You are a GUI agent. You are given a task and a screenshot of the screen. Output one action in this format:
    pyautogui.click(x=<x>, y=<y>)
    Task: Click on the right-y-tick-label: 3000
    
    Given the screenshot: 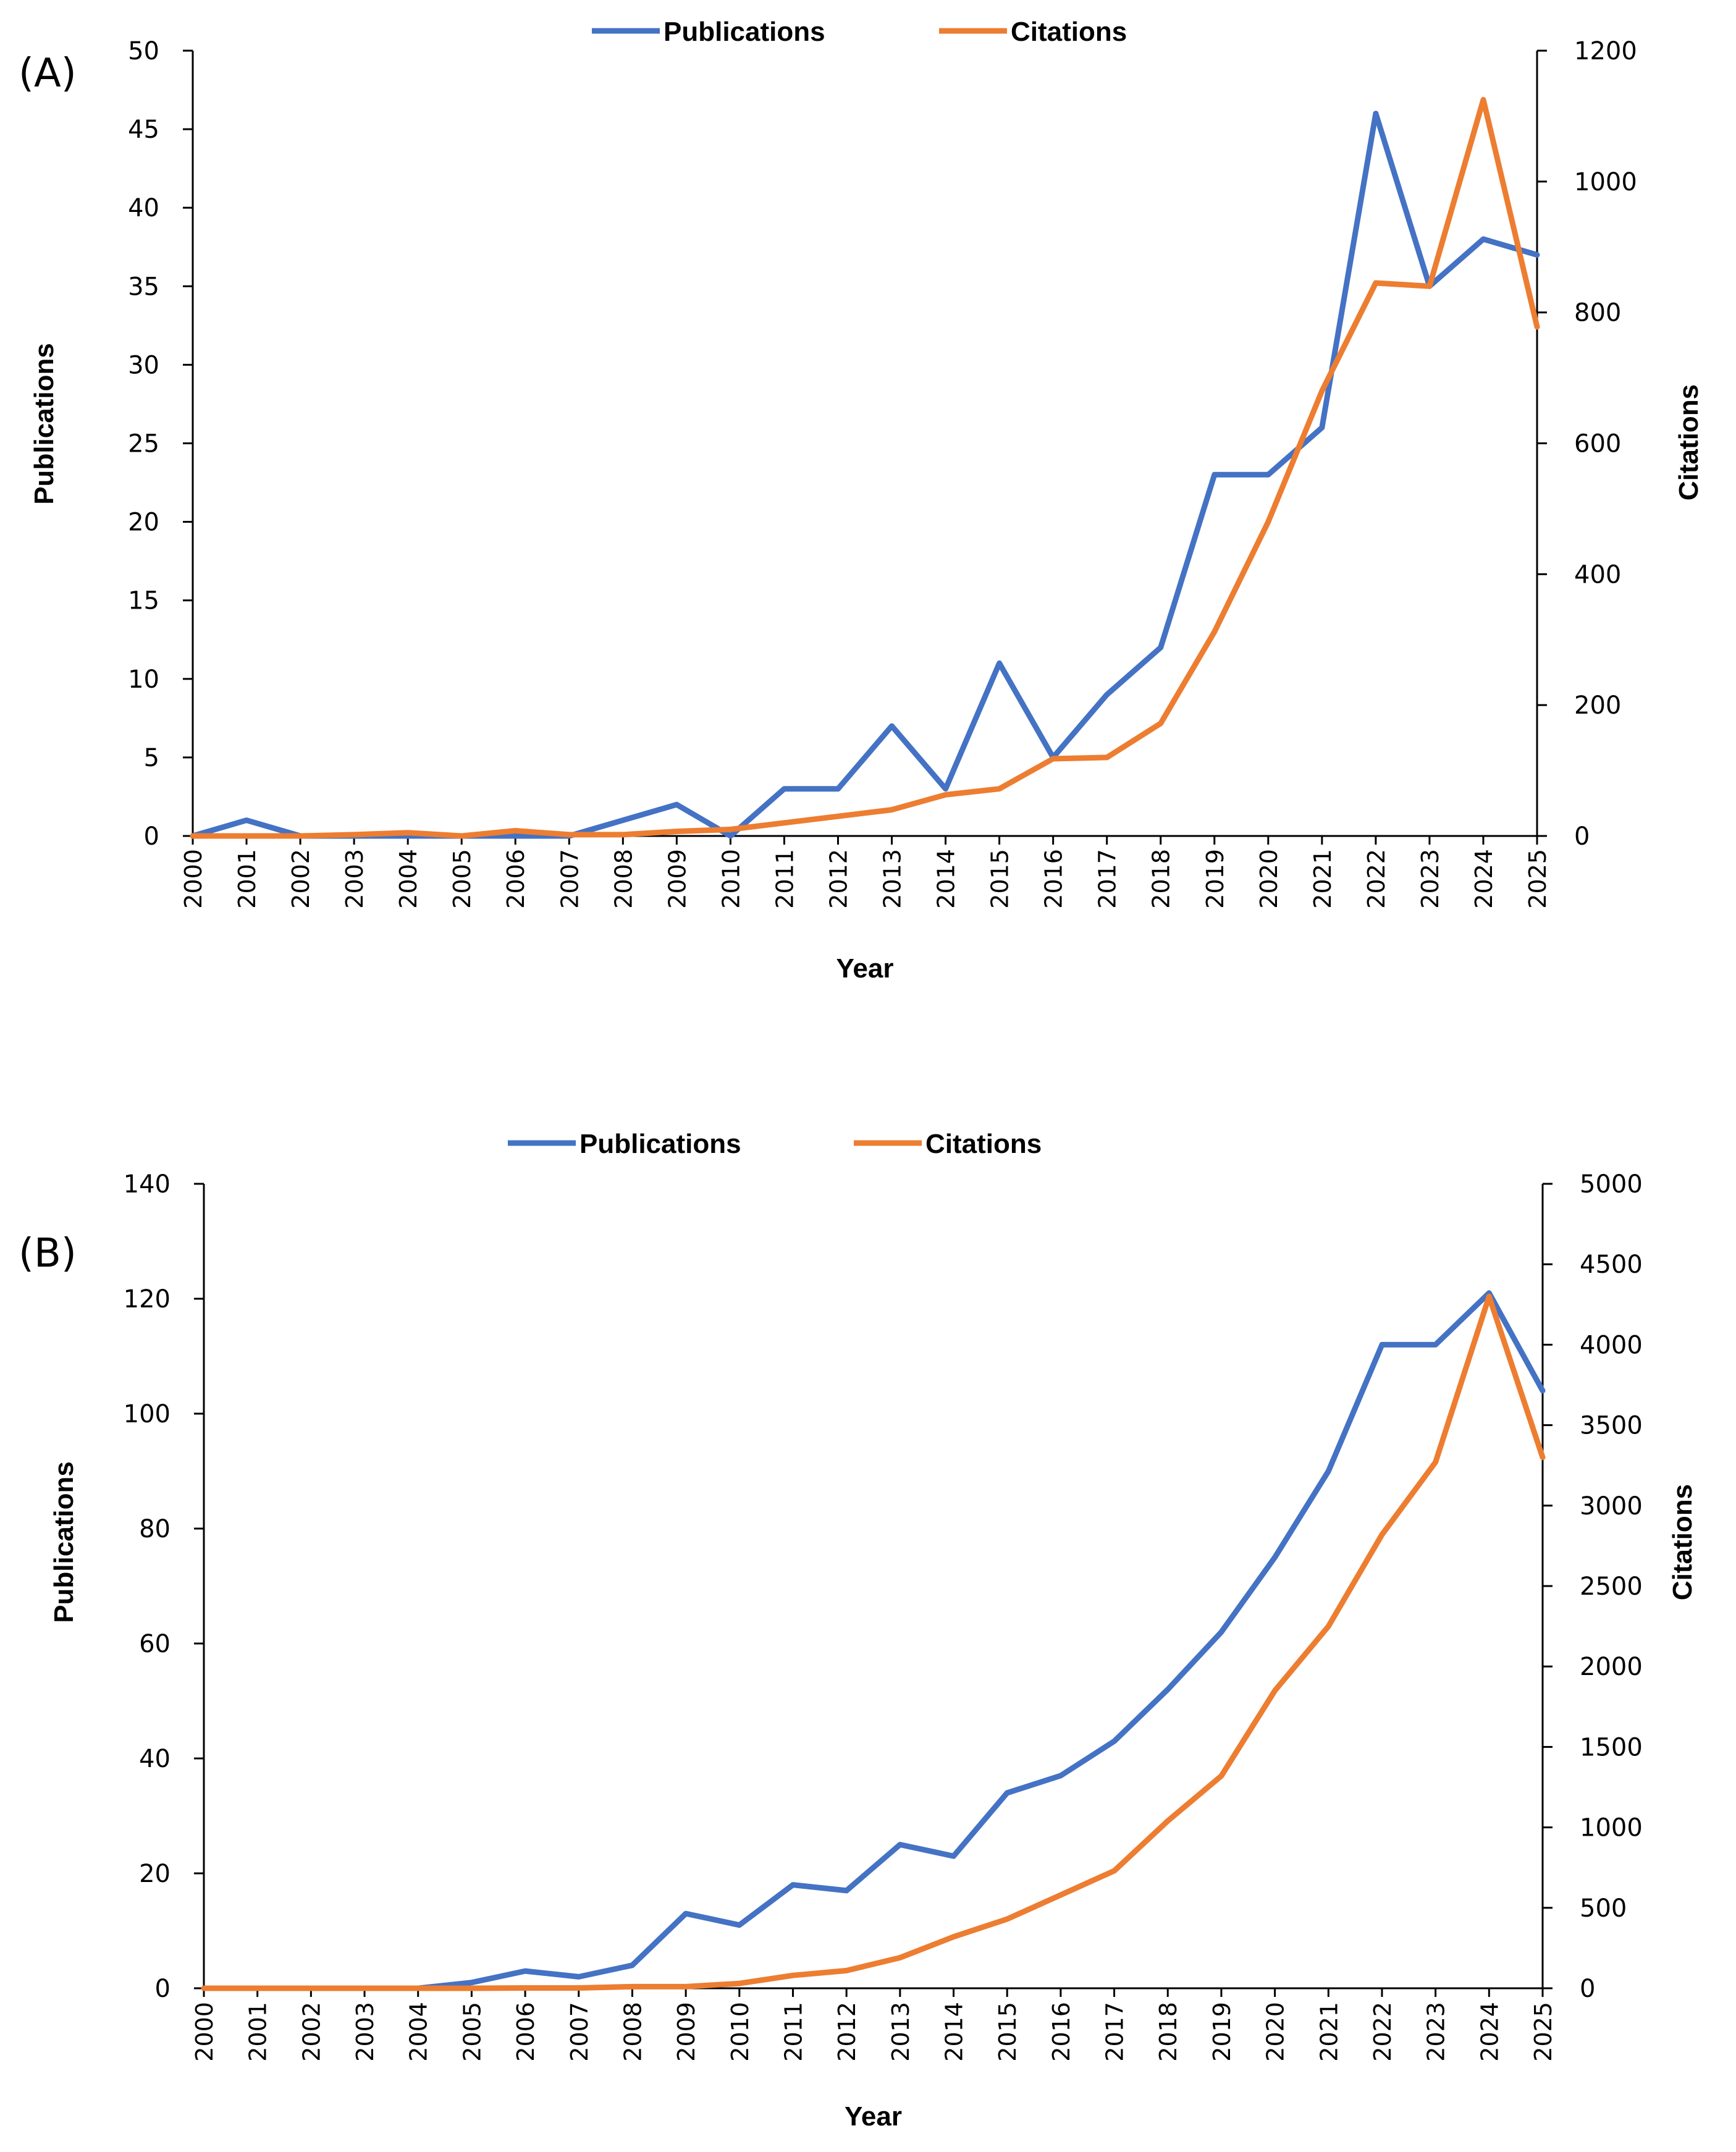 What is the action you would take?
    pyautogui.click(x=1611, y=1506)
    